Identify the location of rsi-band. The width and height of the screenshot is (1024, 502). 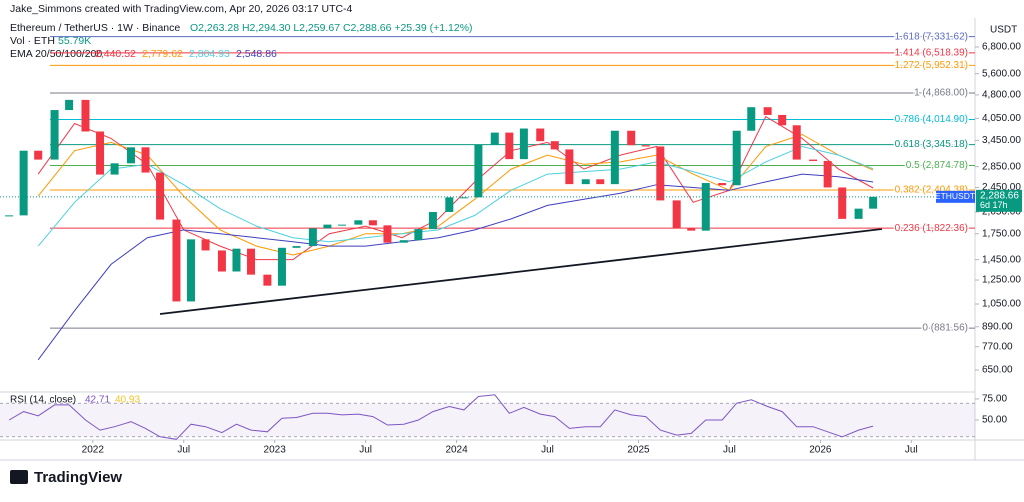
(487, 420).